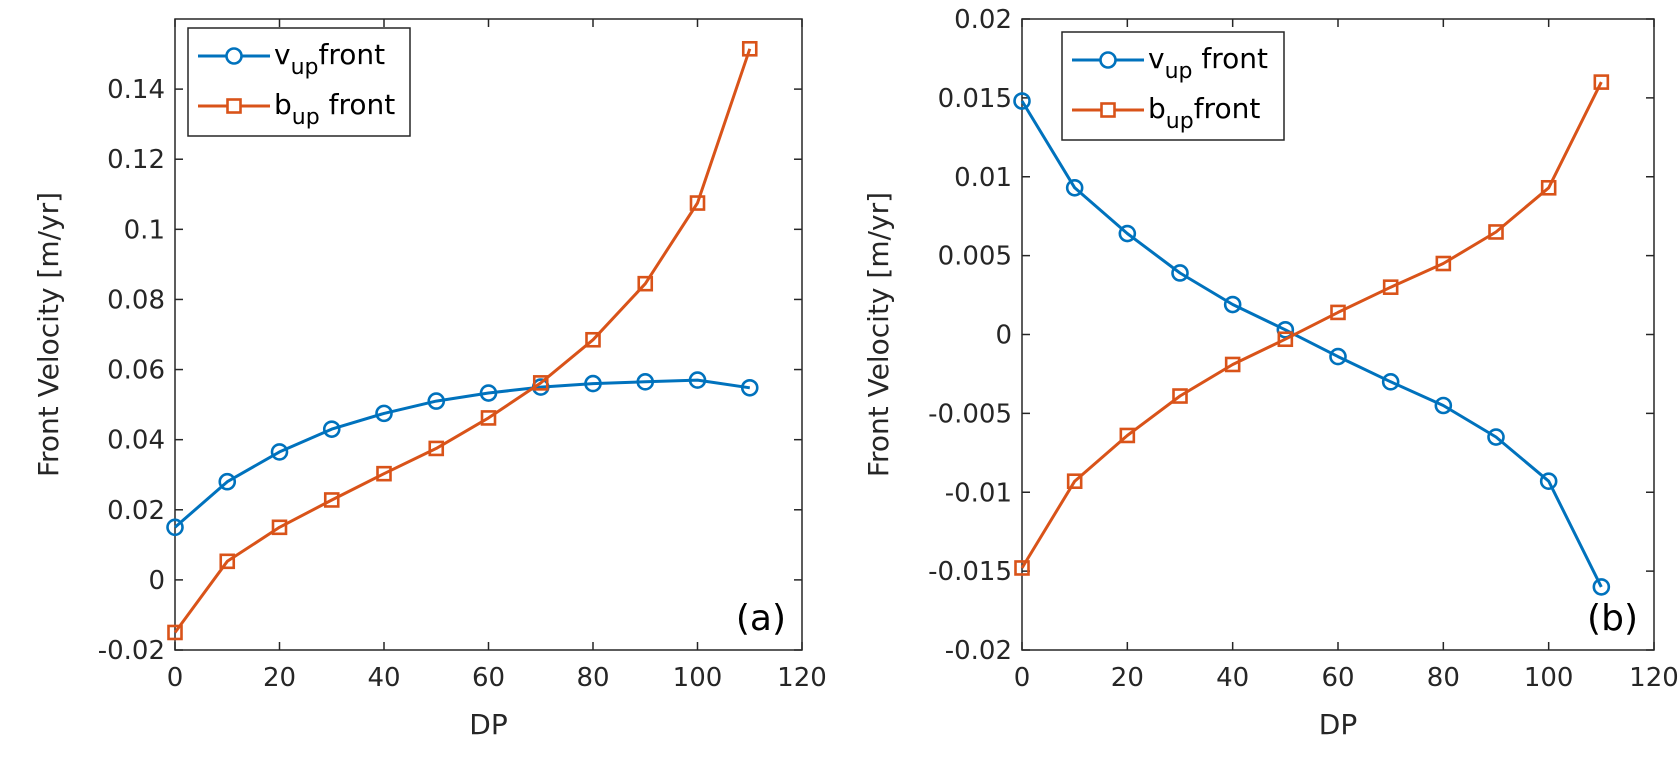  I want to click on y-tick-label: -0.015, so click(970, 572).